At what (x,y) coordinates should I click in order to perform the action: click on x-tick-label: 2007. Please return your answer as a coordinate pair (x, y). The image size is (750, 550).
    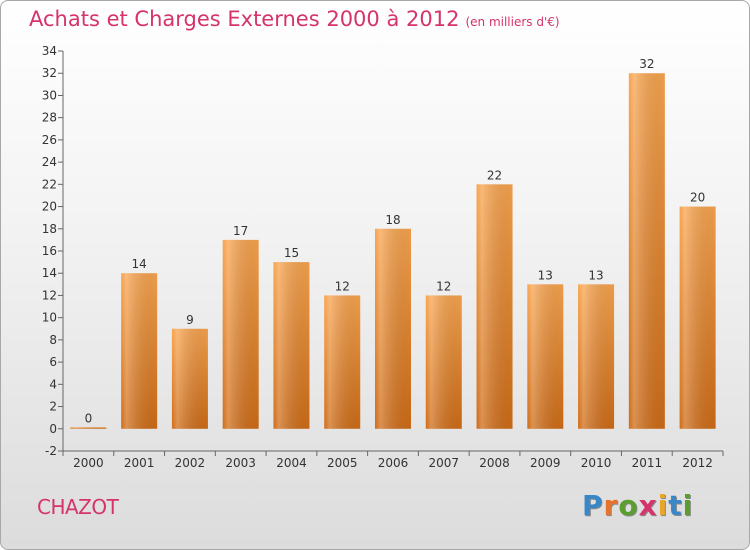
    Looking at the image, I should click on (443, 463).